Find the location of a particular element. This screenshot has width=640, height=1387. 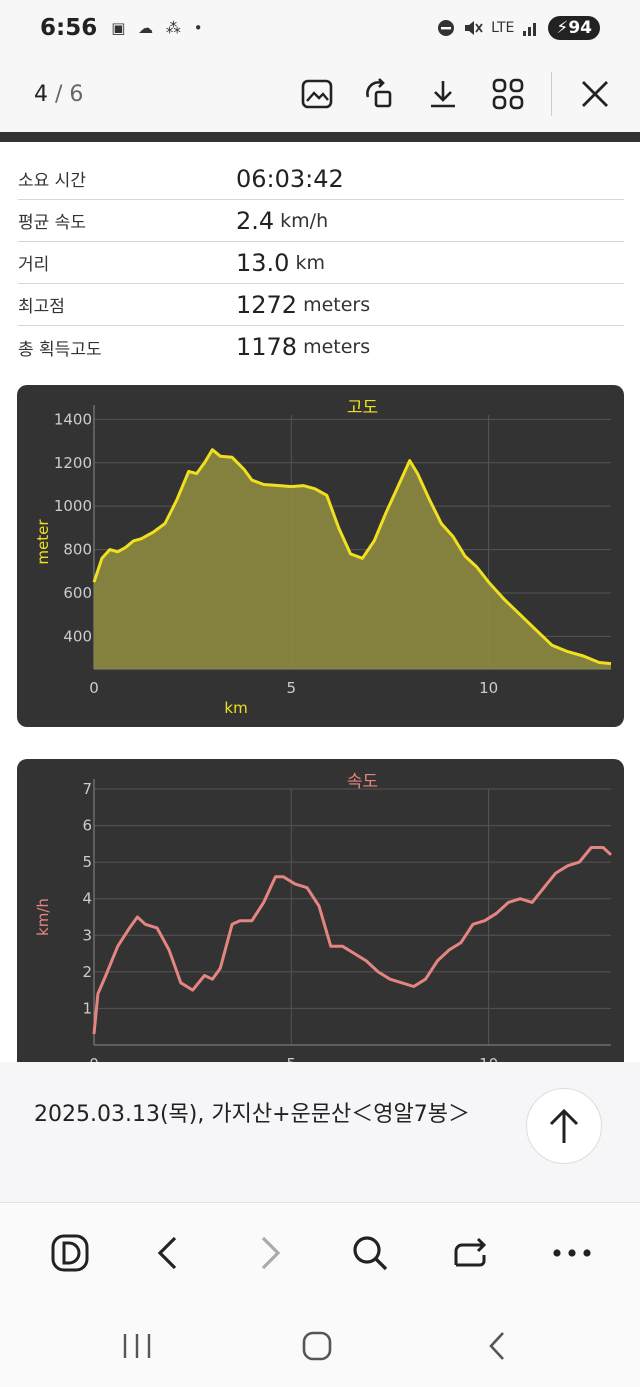

y-tick-label: 1 is located at coordinates (87, 1008).